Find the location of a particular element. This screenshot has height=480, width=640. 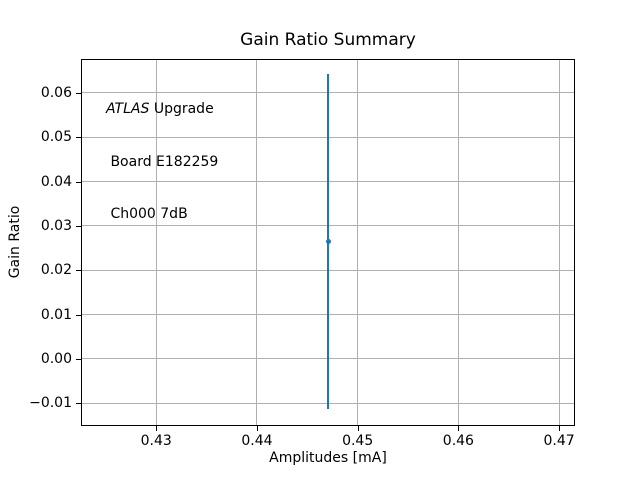

annotation-line-1: ATLAS Upgrade is located at coordinates (162, 110).